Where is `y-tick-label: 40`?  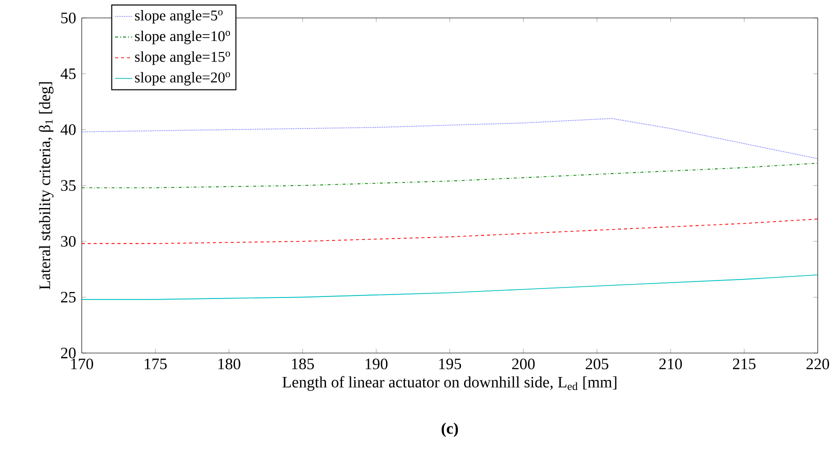
y-tick-label: 40 is located at coordinates (68, 130).